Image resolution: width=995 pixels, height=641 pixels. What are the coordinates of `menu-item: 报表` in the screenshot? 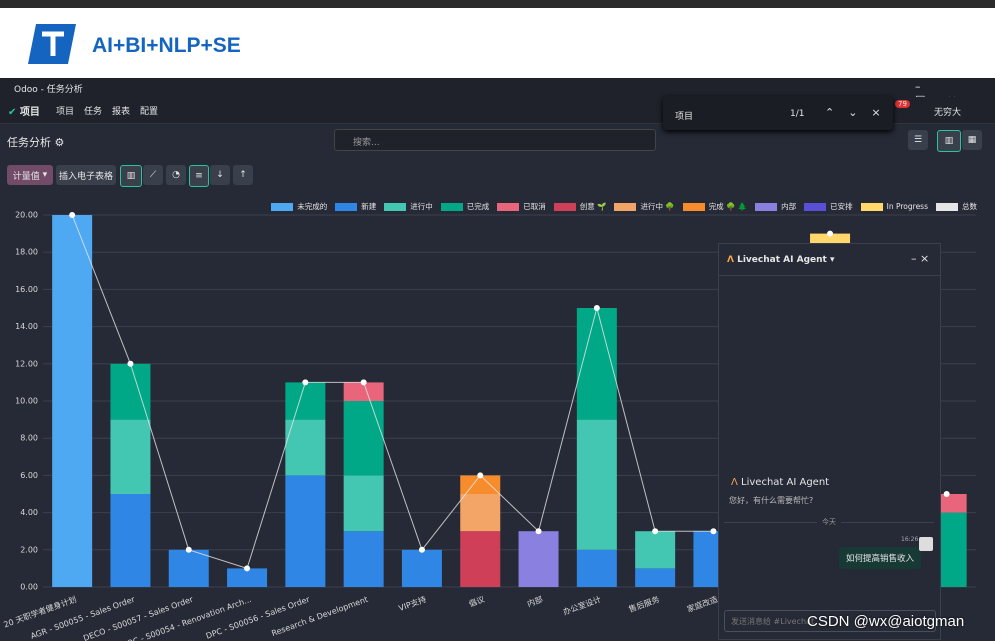 It's located at (121, 112).